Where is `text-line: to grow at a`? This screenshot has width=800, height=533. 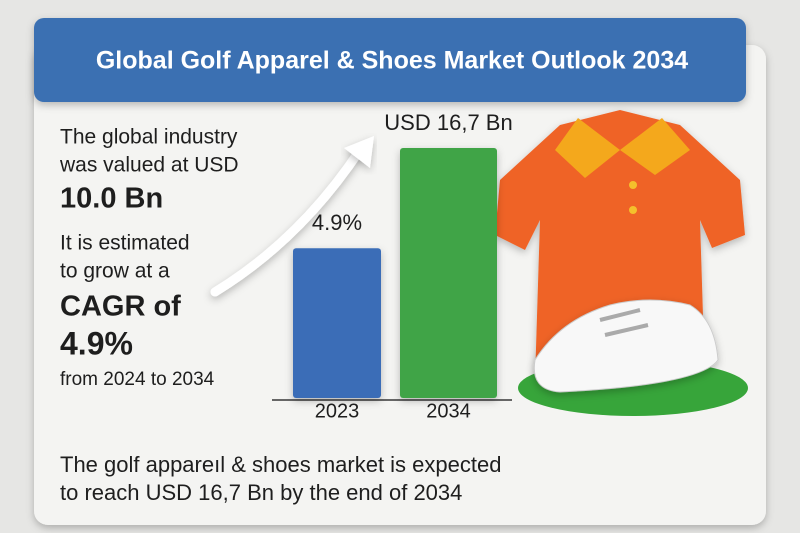 text-line: to grow at a is located at coordinates (115, 271).